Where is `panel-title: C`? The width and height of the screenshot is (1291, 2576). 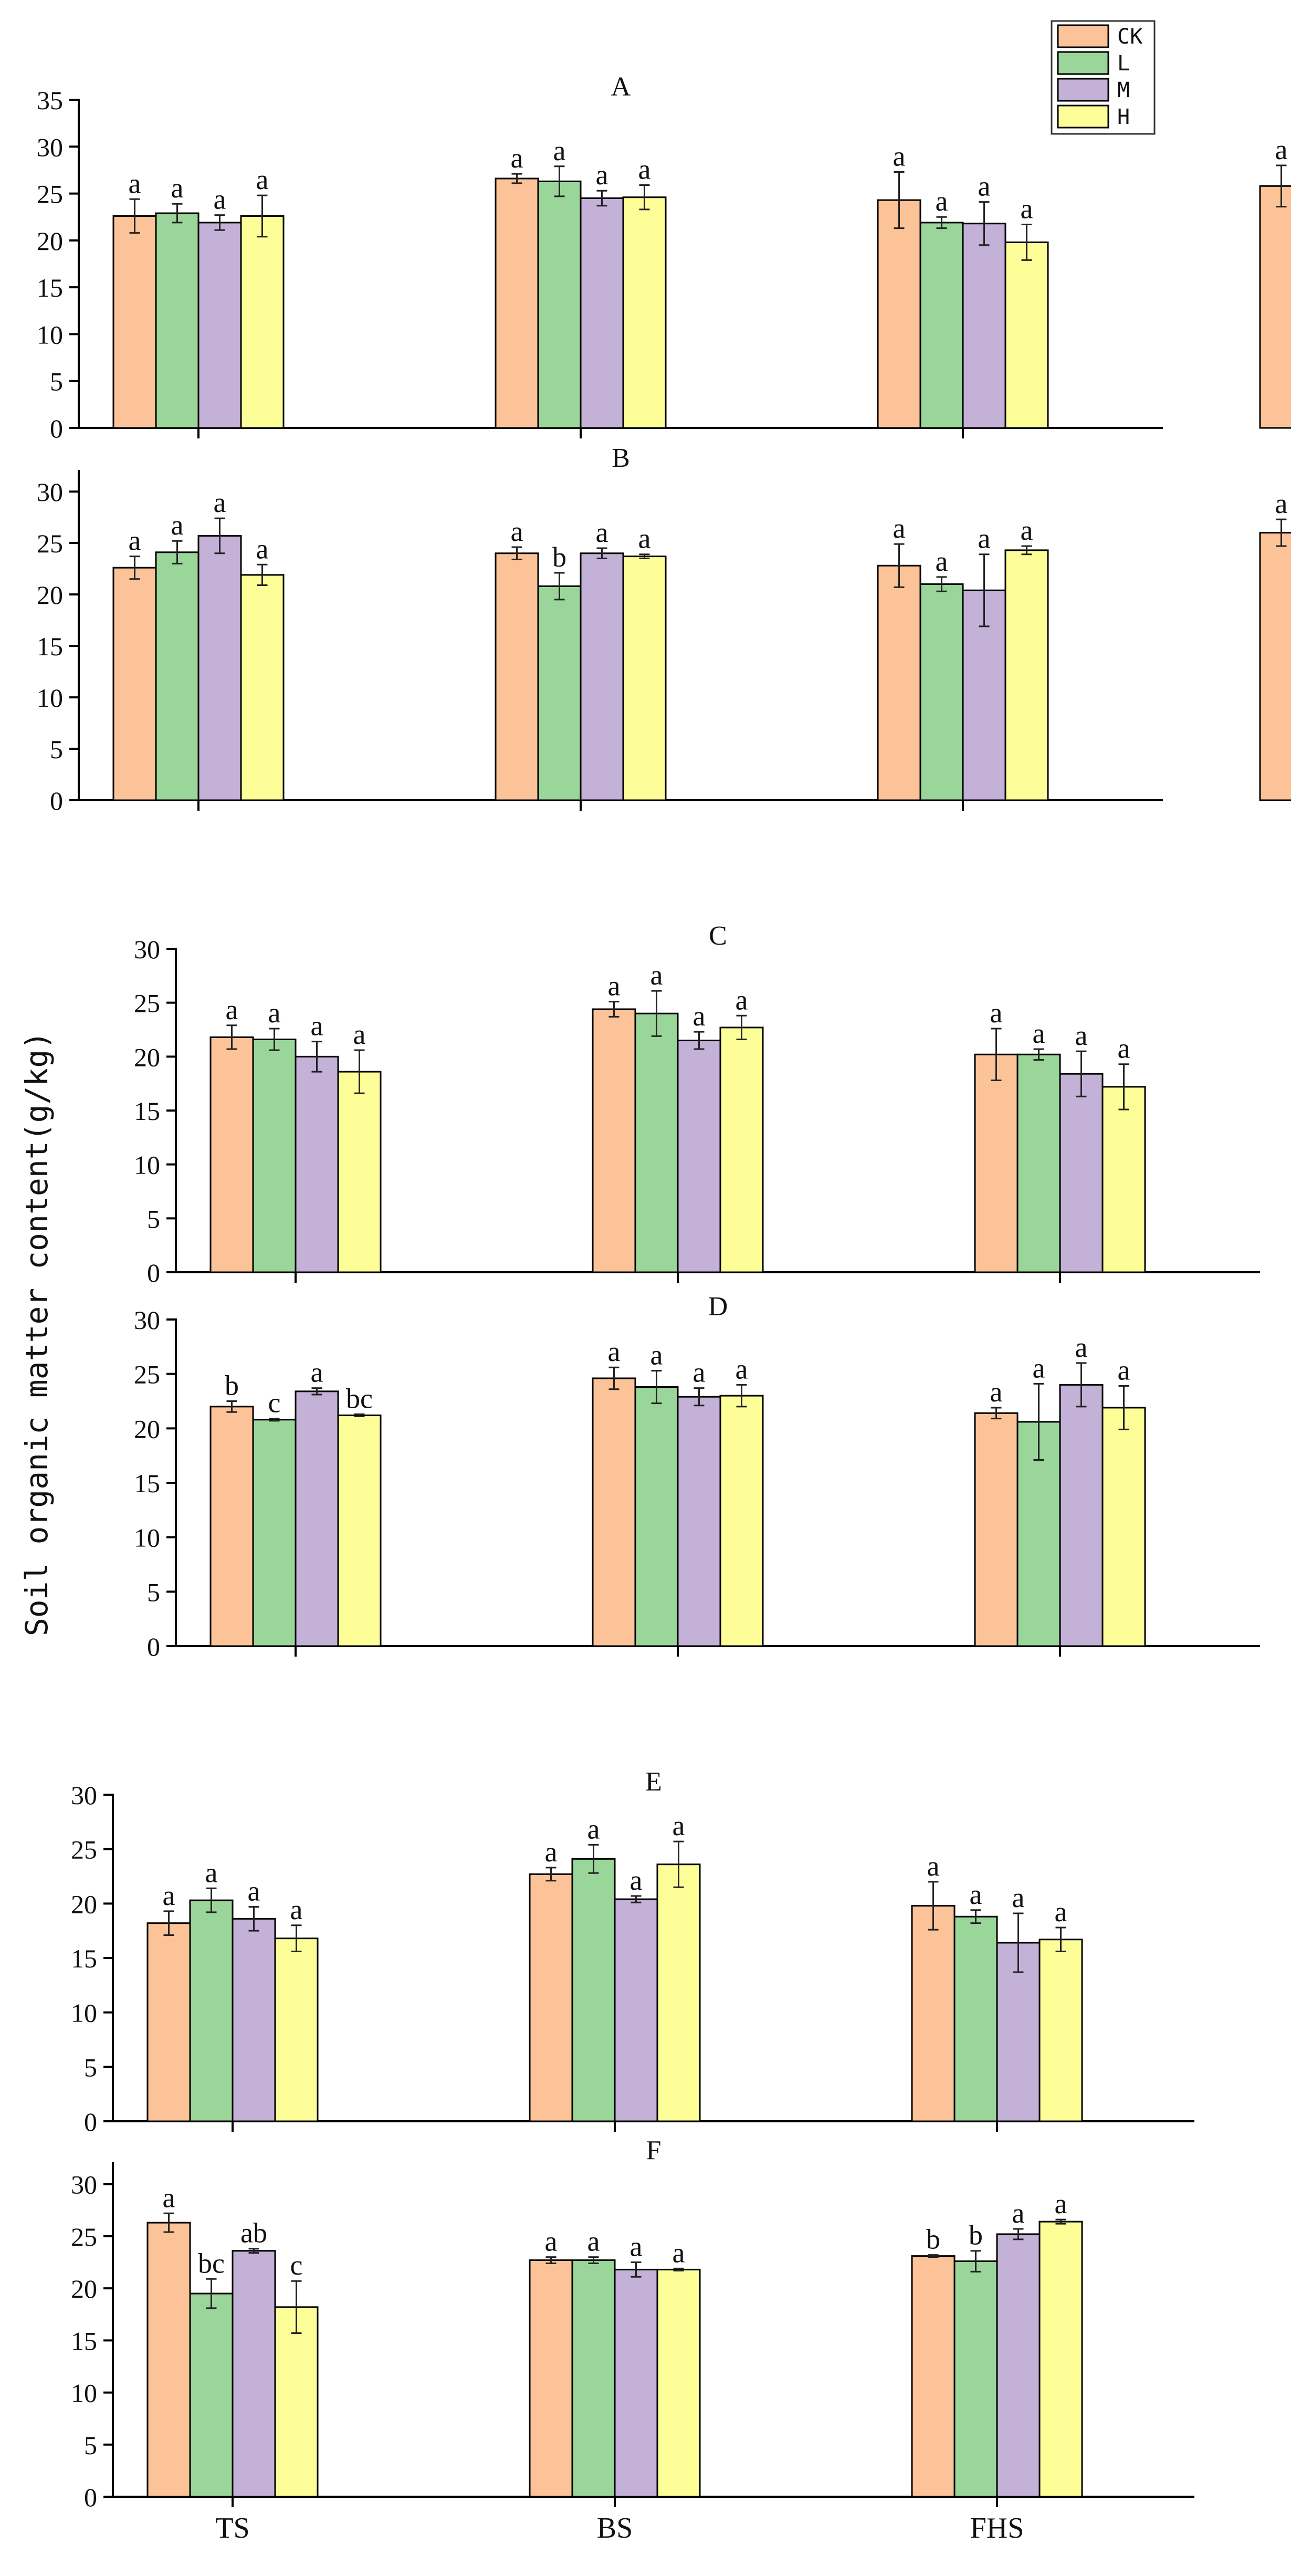
panel-title: C is located at coordinates (718, 936).